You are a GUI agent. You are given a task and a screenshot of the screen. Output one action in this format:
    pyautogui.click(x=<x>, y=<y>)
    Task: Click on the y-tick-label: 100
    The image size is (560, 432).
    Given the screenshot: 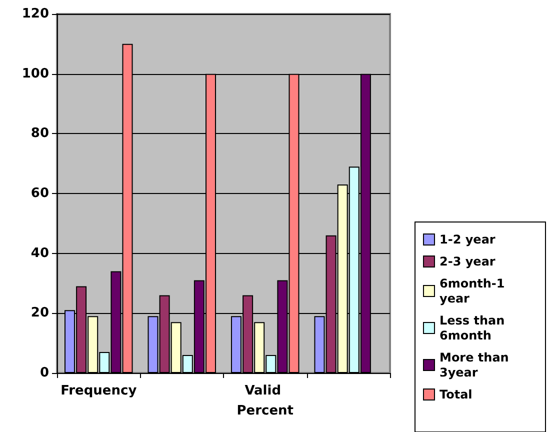 What is the action you would take?
    pyautogui.click(x=35, y=74)
    